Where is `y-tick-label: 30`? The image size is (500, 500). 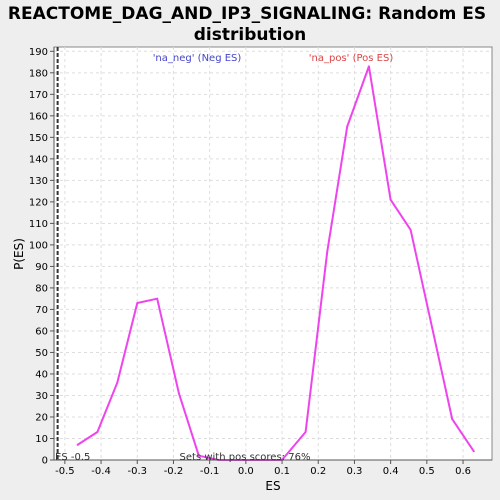
y-tick-label: 30 is located at coordinates (41, 396).